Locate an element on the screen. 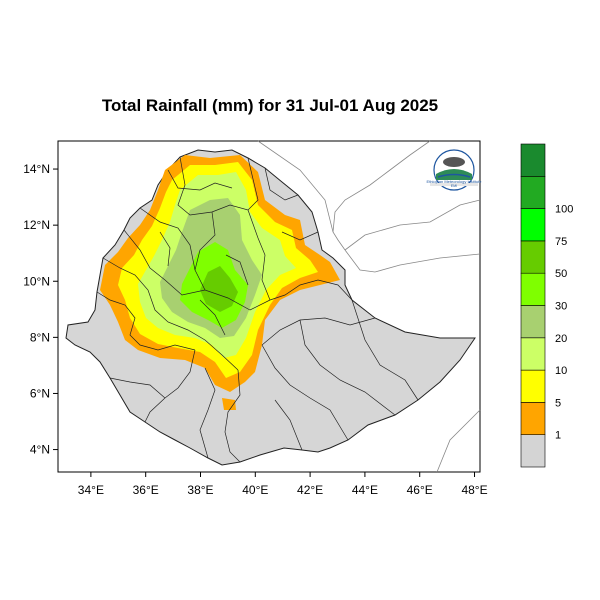 Image resolution: width=600 pixels, height=600 pixels. colorbar-label: 20 is located at coordinates (561, 339).